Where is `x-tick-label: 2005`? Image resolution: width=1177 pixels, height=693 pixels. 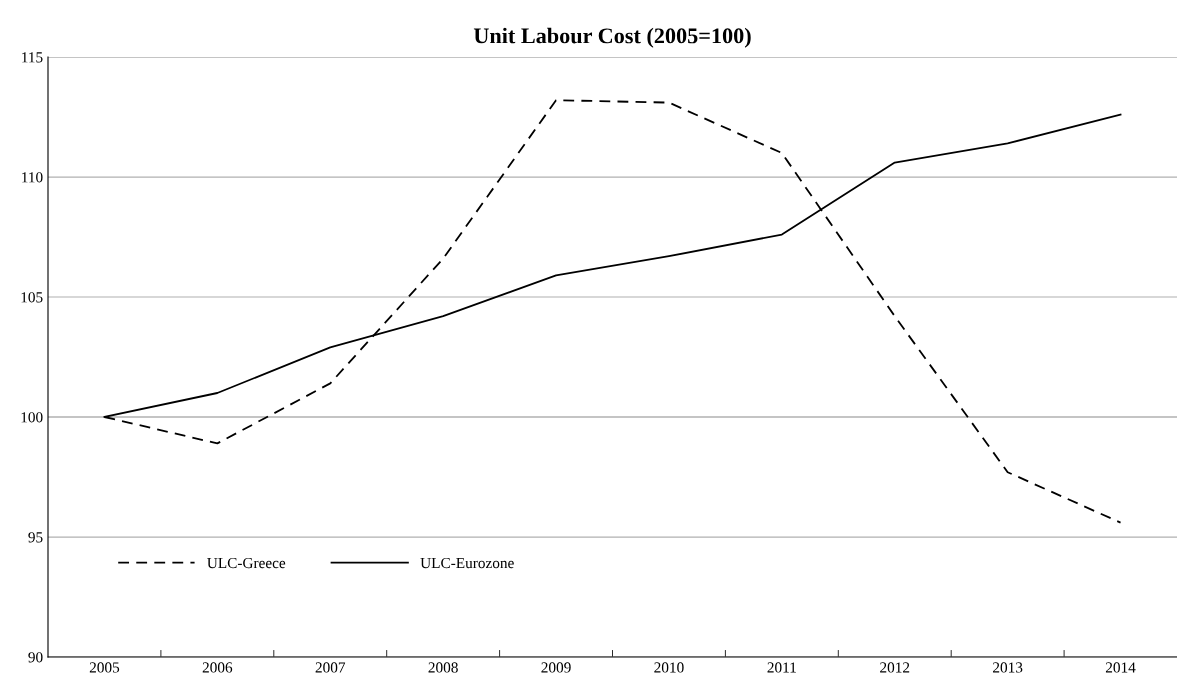
x-tick-label: 2005 is located at coordinates (104, 667).